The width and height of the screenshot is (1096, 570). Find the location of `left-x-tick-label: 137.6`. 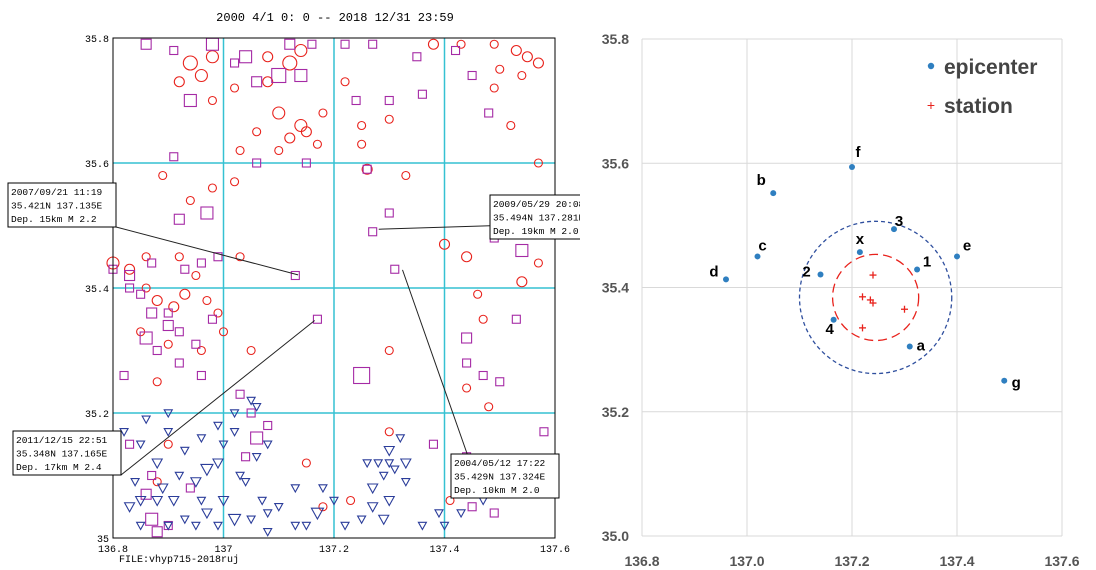

left-x-tick-label: 137.6 is located at coordinates (555, 550).